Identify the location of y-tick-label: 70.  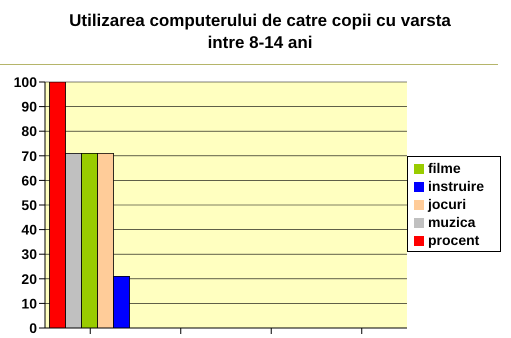
(29, 156).